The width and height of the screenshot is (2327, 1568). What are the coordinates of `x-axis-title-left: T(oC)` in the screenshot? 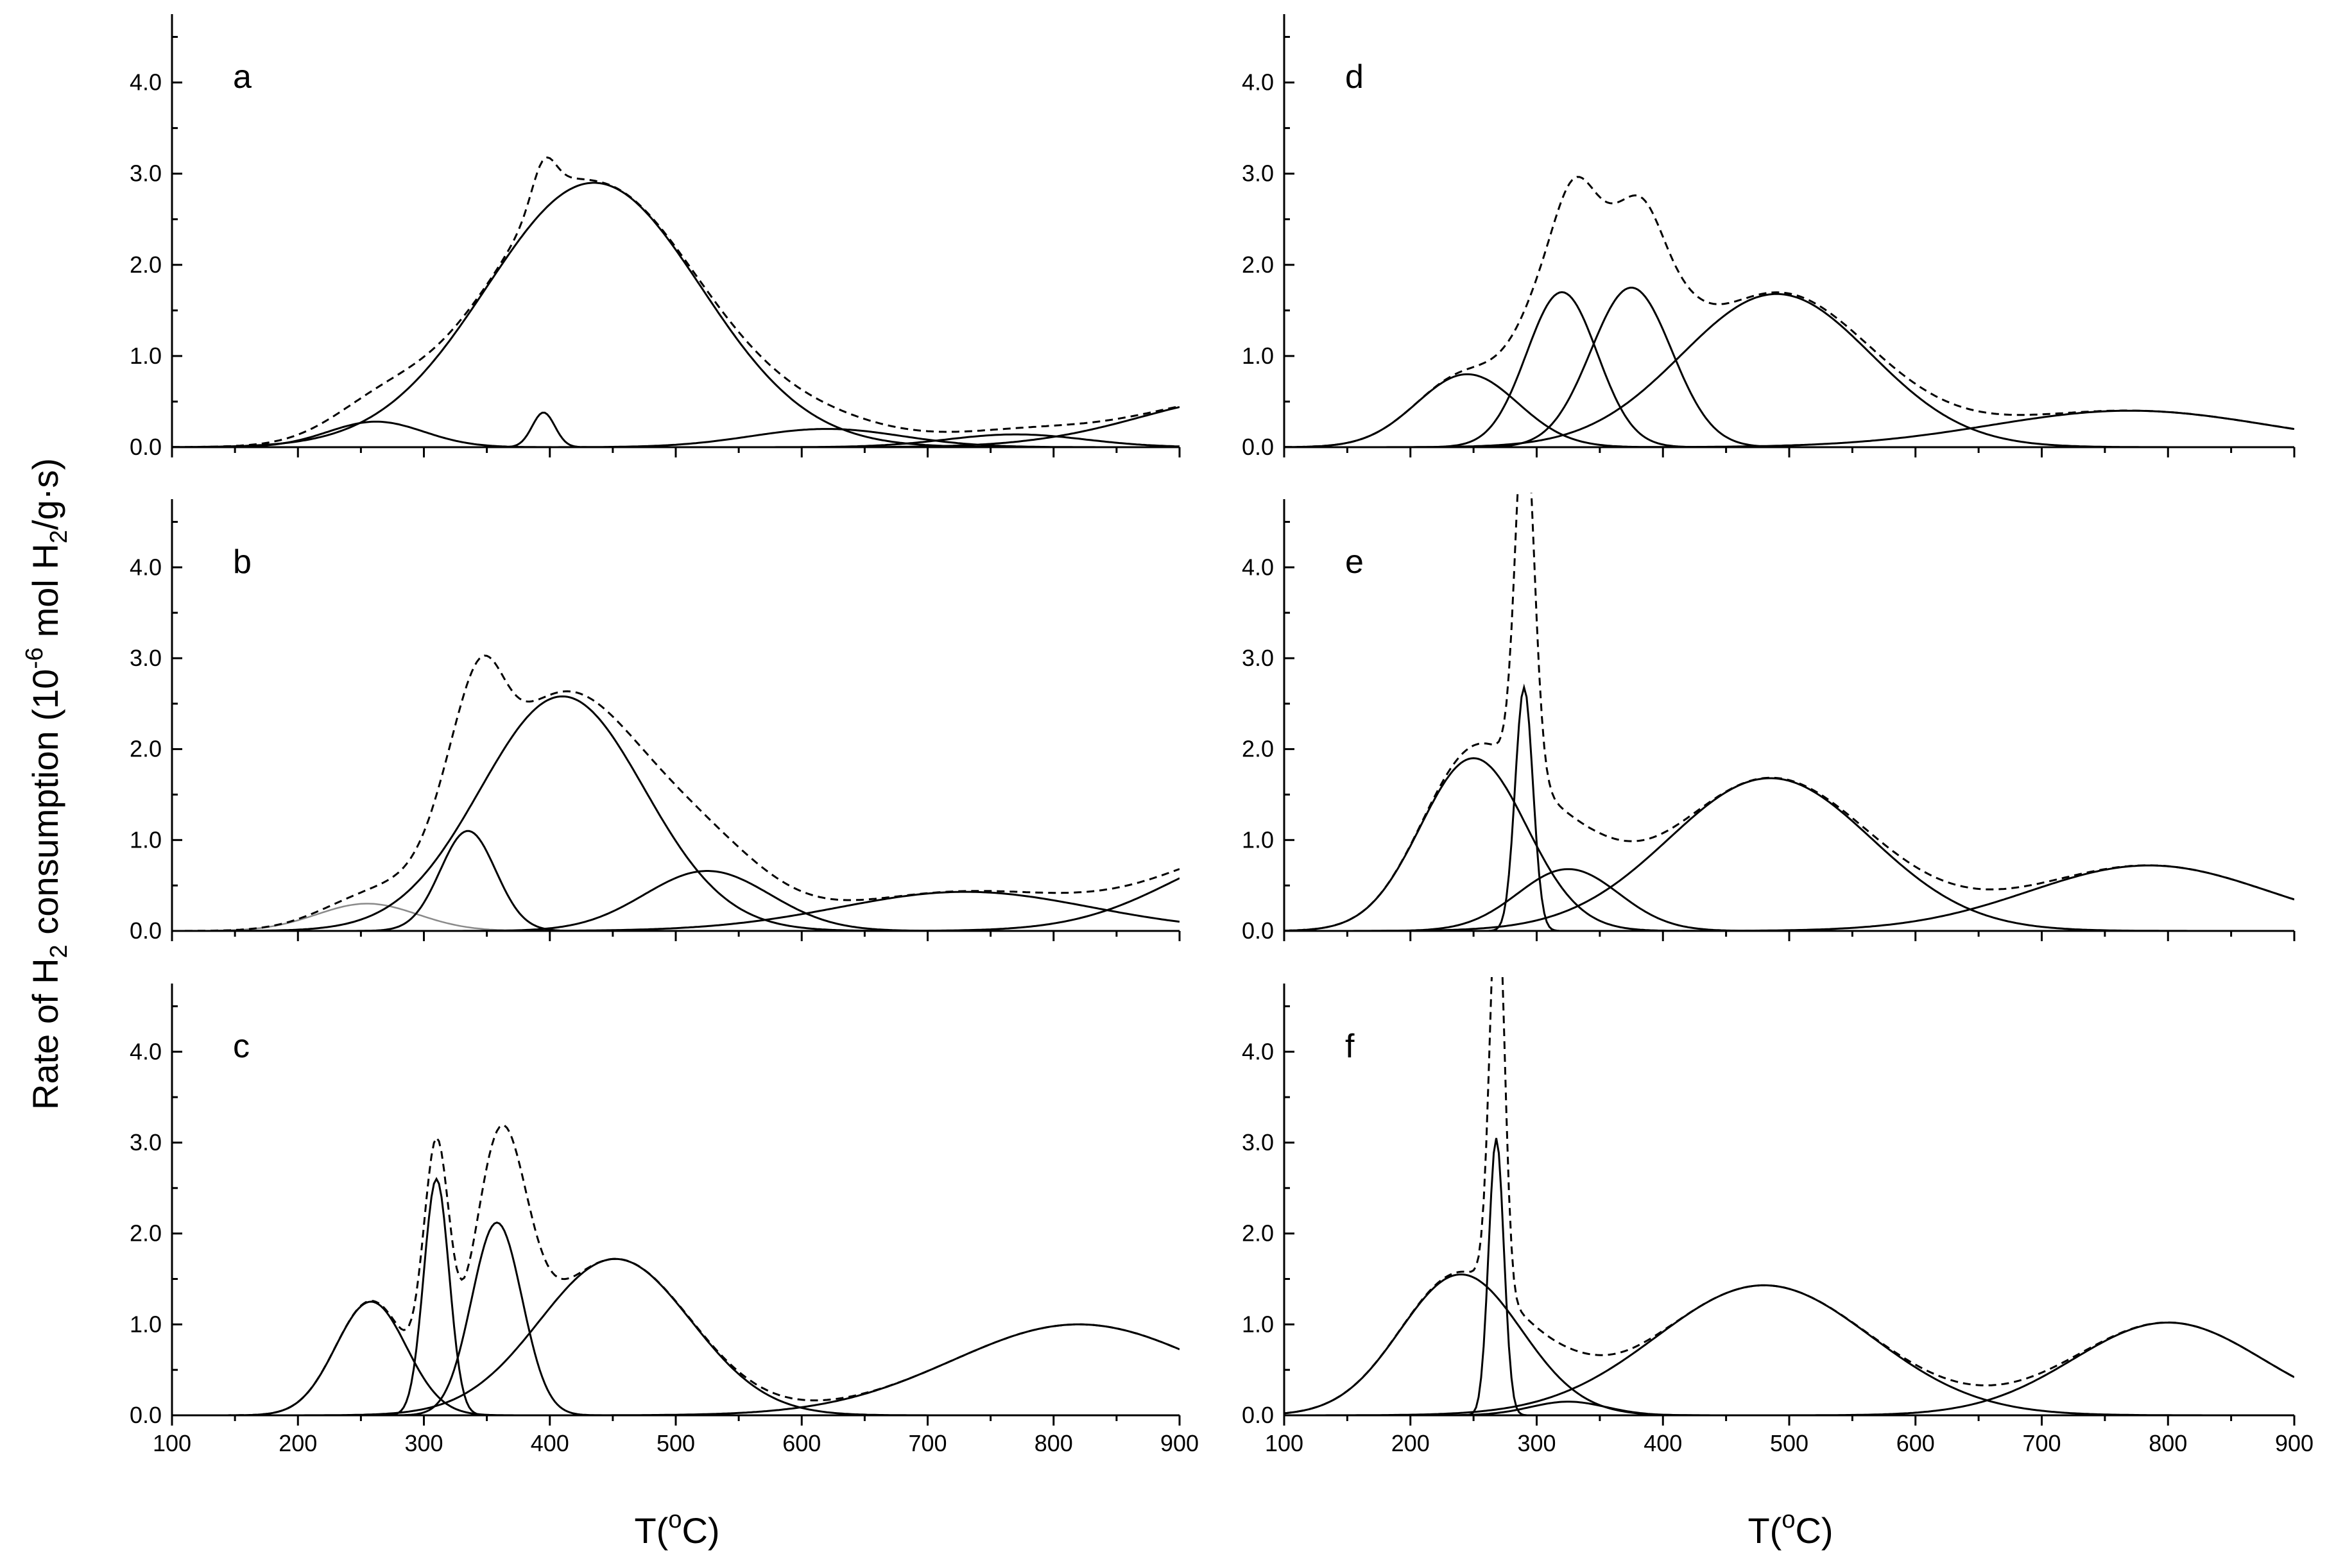 It's located at (676, 1528).